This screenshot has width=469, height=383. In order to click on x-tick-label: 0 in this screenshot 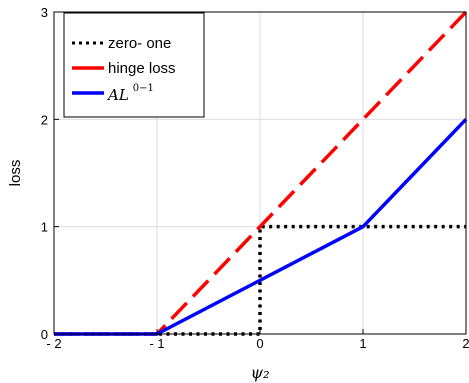, I will do `click(259, 343)`.